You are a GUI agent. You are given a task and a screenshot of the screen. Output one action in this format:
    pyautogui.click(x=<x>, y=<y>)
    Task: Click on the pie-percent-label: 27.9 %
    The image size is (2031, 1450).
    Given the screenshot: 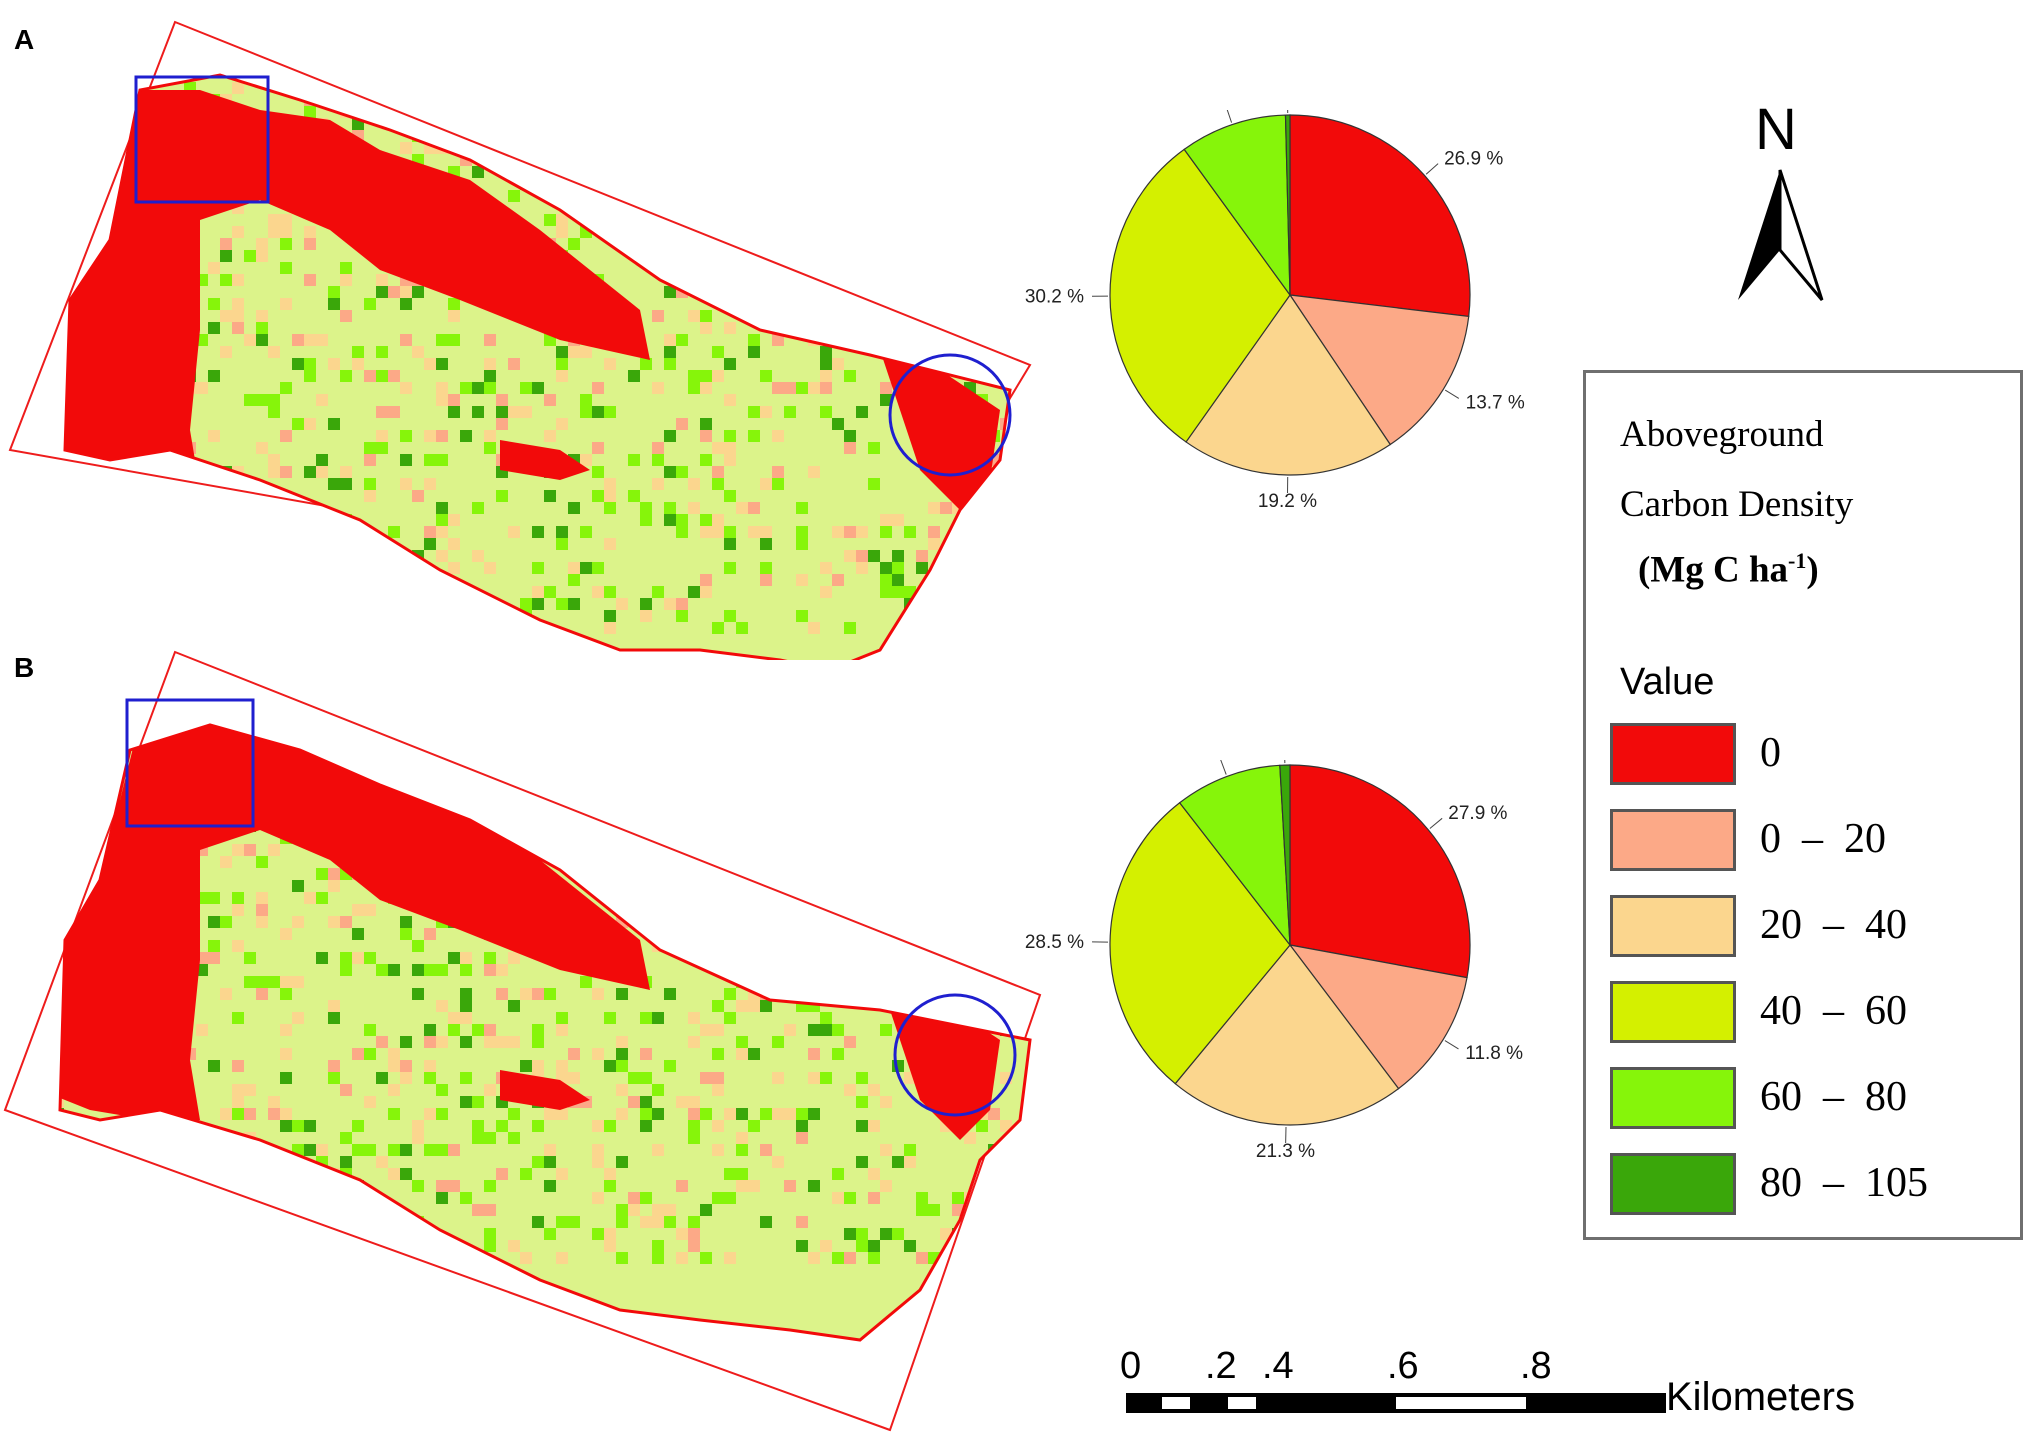 What is the action you would take?
    pyautogui.click(x=1477, y=813)
    